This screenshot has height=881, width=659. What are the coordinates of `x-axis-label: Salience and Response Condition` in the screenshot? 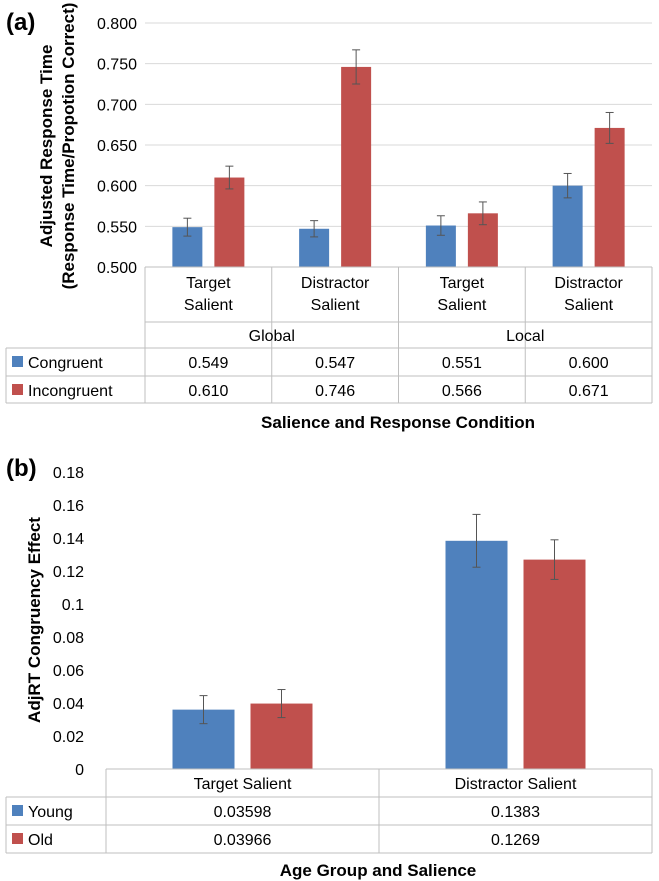 It's located at (398, 422).